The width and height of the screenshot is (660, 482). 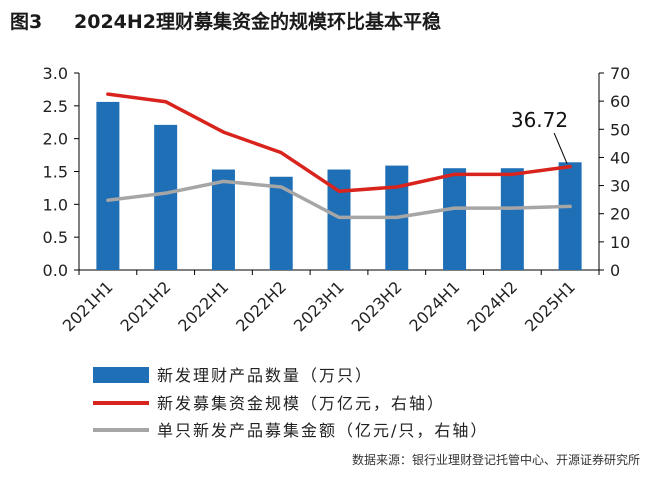 I want to click on right-tick-label: 60, so click(x=620, y=101).